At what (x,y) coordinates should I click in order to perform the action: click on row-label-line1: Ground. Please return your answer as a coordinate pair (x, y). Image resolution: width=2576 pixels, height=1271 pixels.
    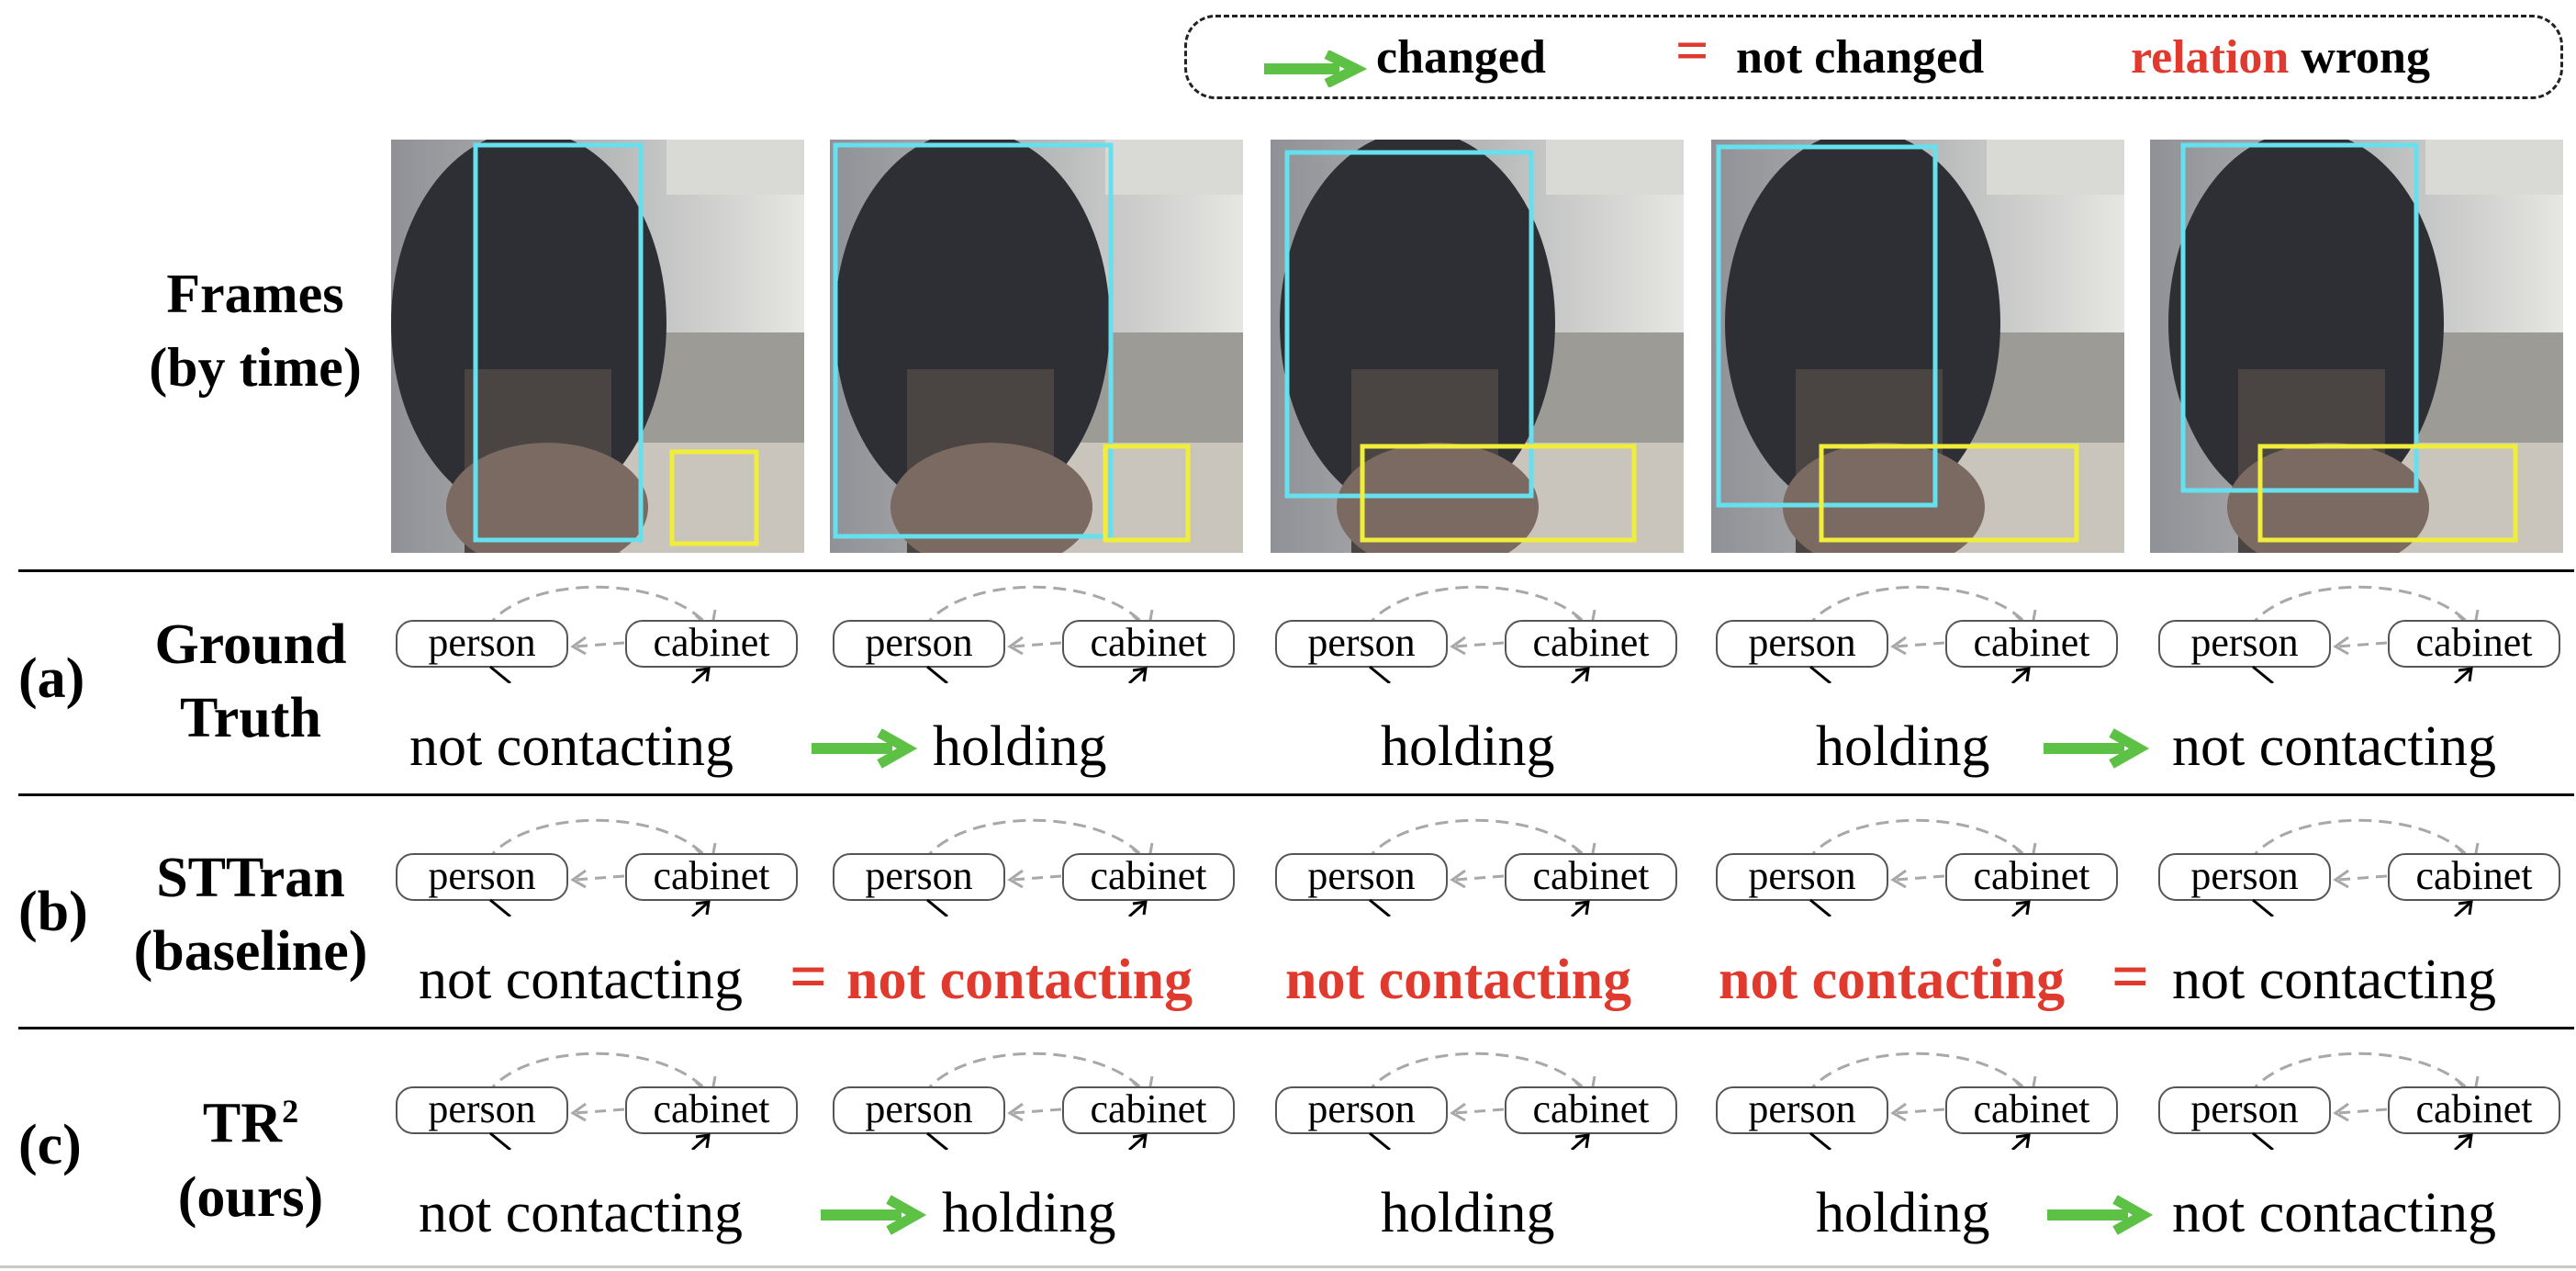
    Looking at the image, I should click on (250, 644).